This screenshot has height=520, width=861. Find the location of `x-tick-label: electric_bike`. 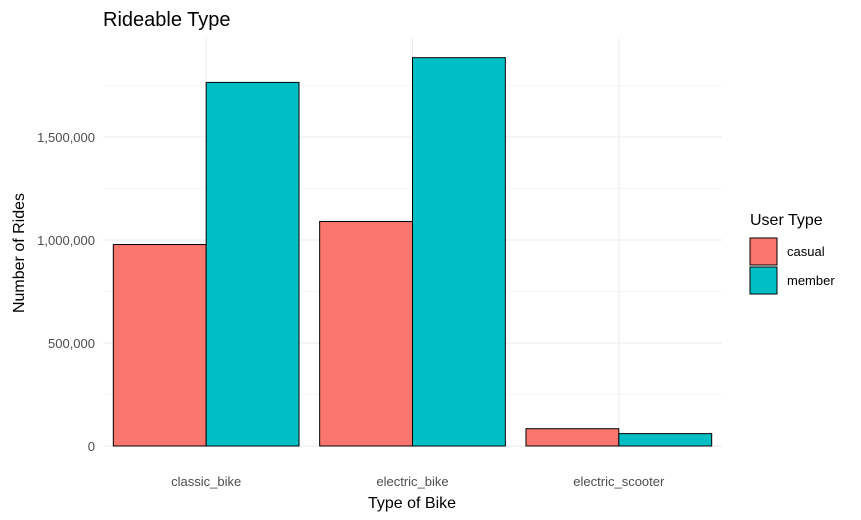

x-tick-label: electric_bike is located at coordinates (412, 481).